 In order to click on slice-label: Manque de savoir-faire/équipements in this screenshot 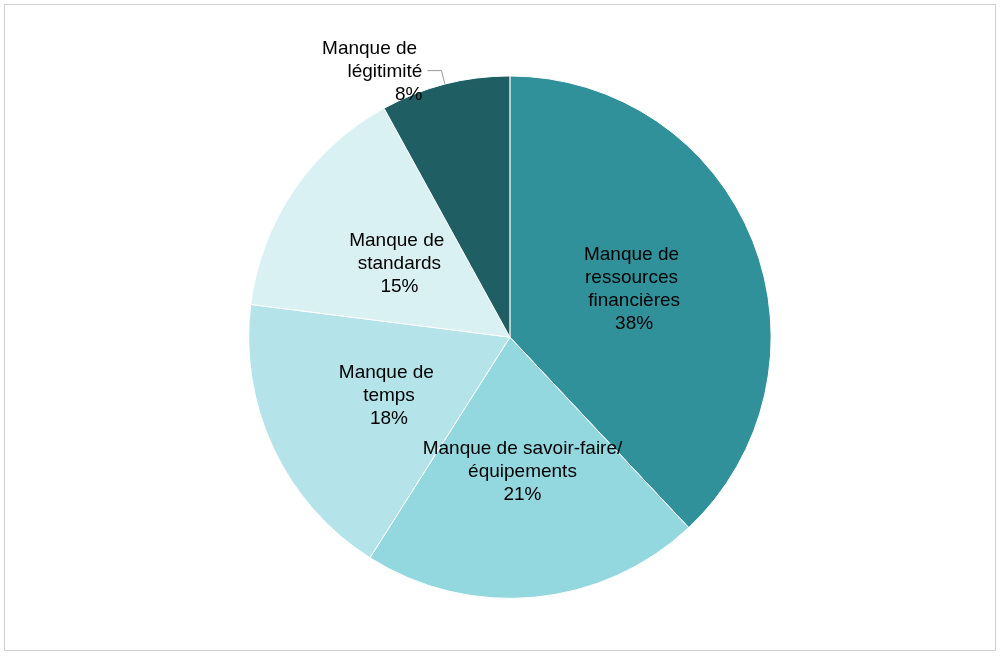, I will do `click(522, 458)`.